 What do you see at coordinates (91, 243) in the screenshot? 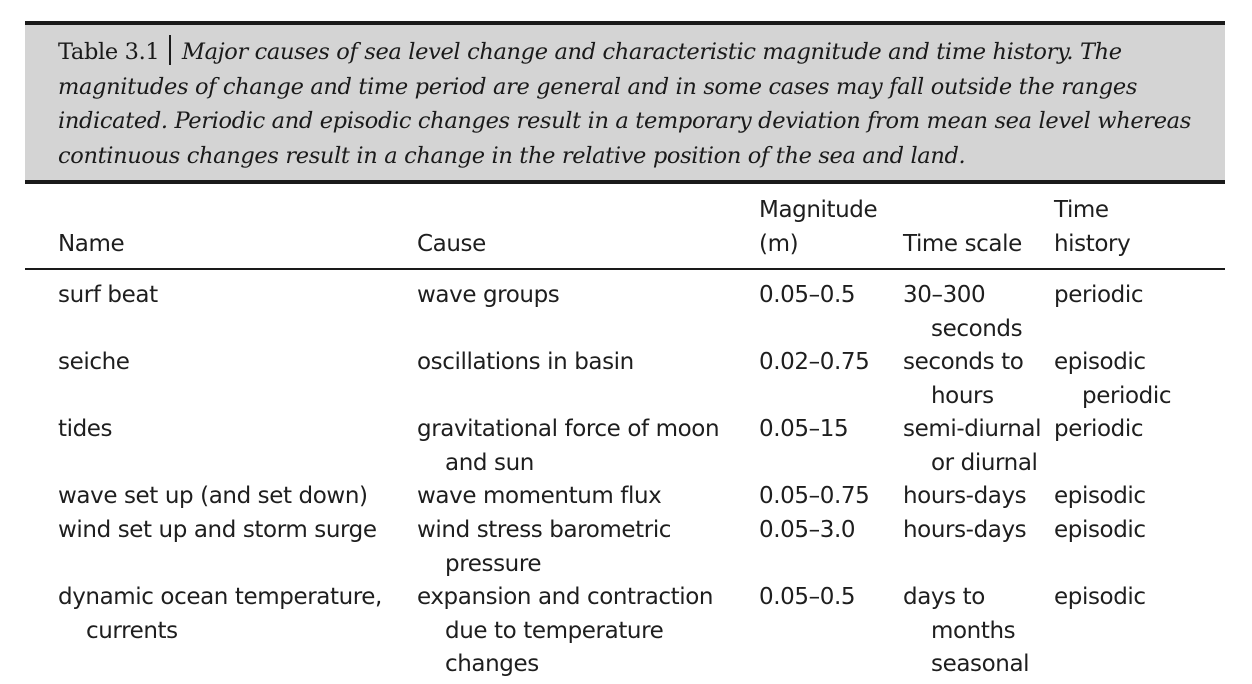
I see `header-name: Name` at bounding box center [91, 243].